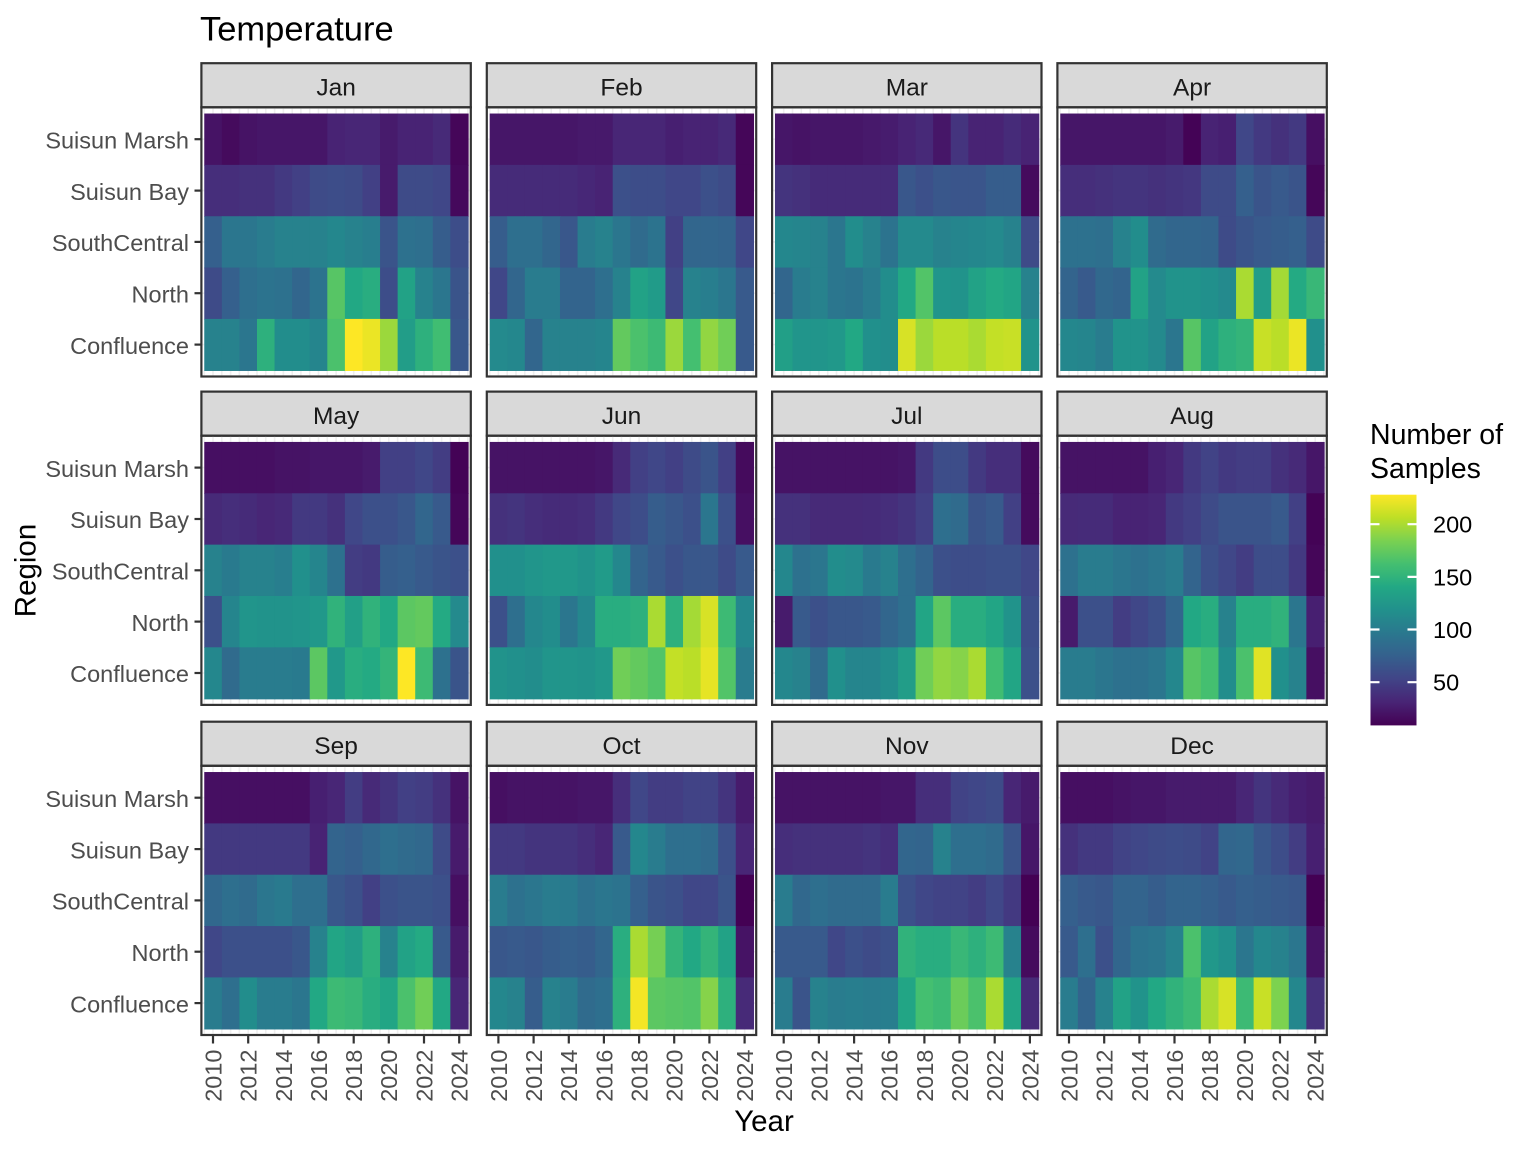  Describe the element at coordinates (1192, 88) in the screenshot. I see `svg-text: Apr` at that location.